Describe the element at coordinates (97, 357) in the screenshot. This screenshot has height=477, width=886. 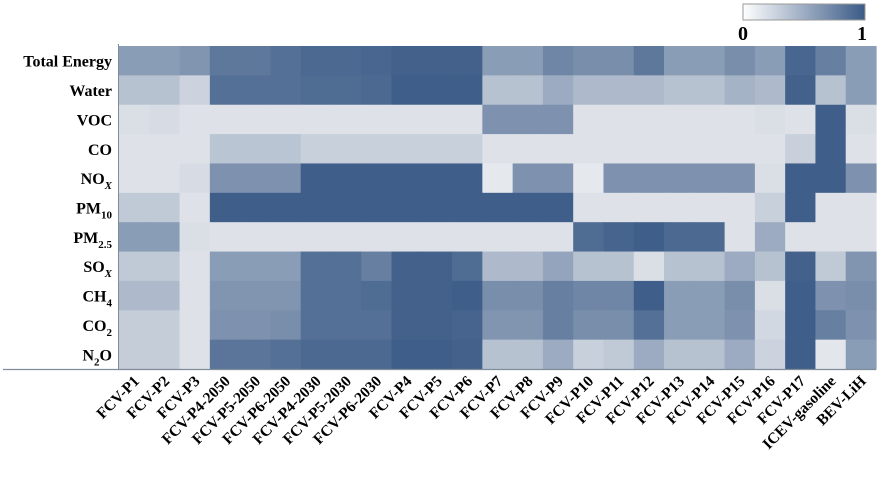
I see `row-label: N2O` at that location.